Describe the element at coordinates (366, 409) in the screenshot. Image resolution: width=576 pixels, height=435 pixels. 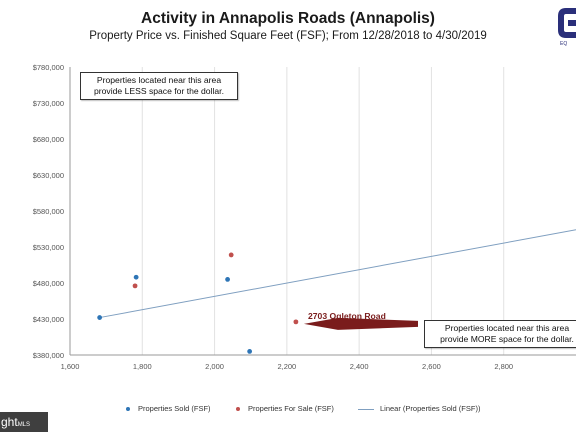
I see `legend-marker-trendline` at that location.